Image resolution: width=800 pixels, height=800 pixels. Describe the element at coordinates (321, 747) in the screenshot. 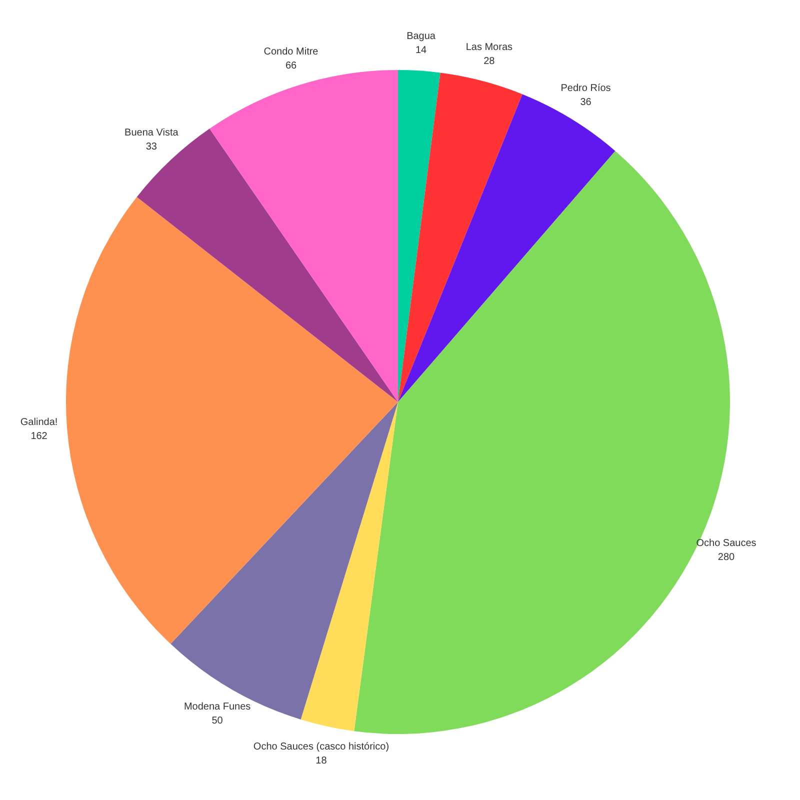

I see `slice-label: Ocho Sauces (casco histórico)` at that location.